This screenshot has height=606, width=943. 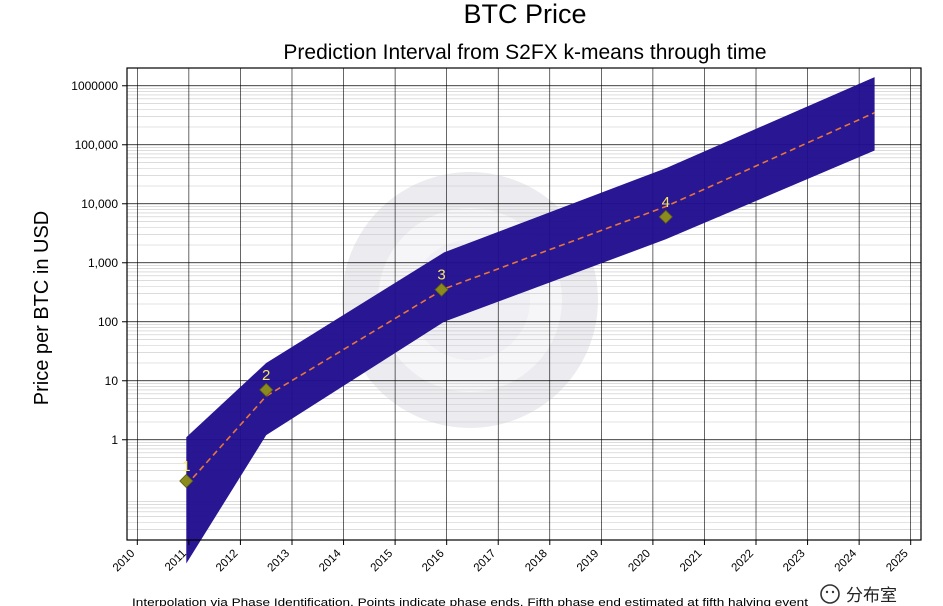 What do you see at coordinates (441, 275) in the screenshot?
I see `phase-label: 3` at bounding box center [441, 275].